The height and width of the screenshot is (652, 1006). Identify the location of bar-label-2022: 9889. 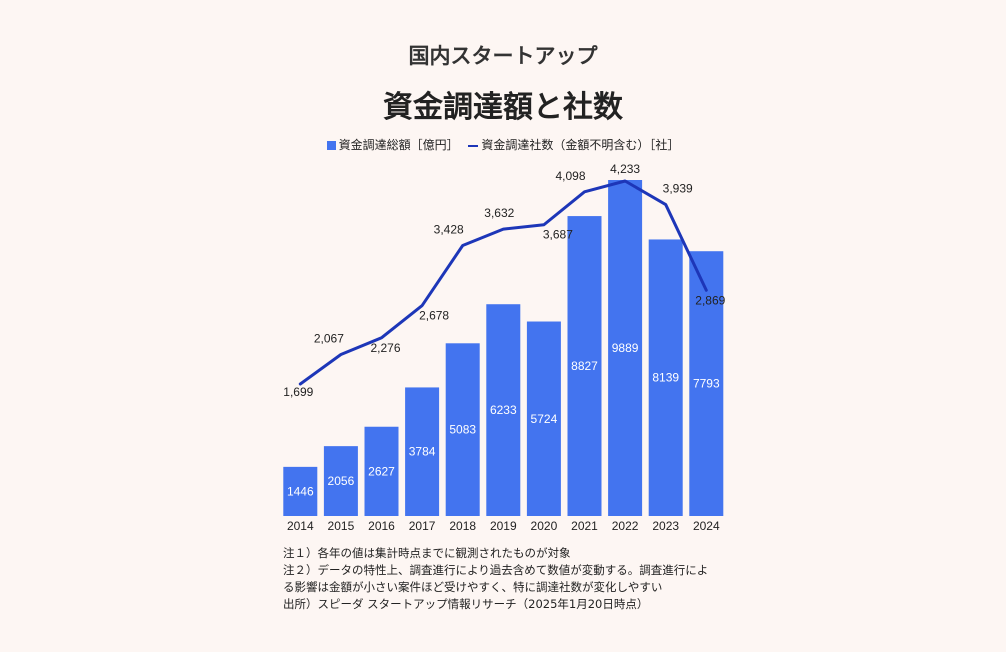
(625, 348).